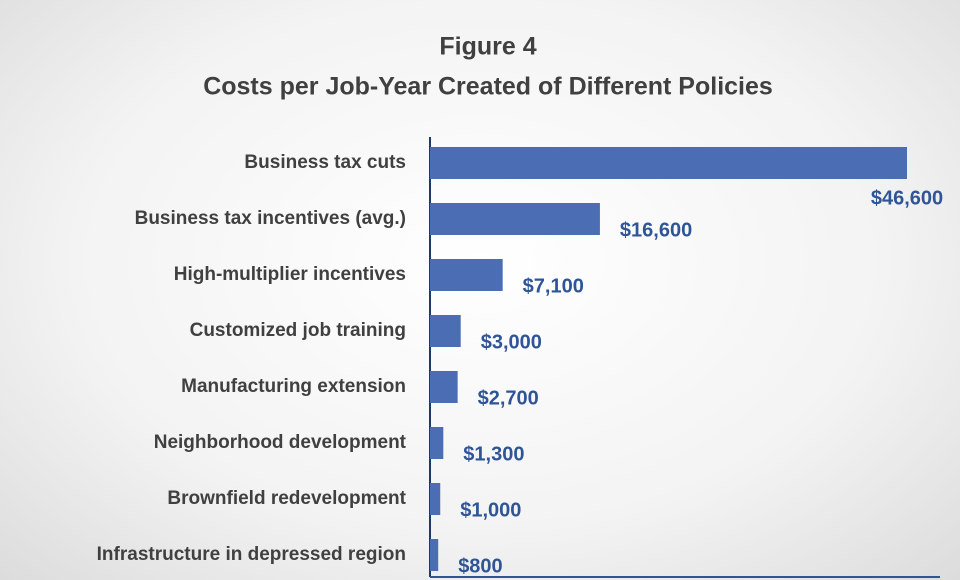 The width and height of the screenshot is (960, 580). I want to click on value-label: $800, so click(480, 566).